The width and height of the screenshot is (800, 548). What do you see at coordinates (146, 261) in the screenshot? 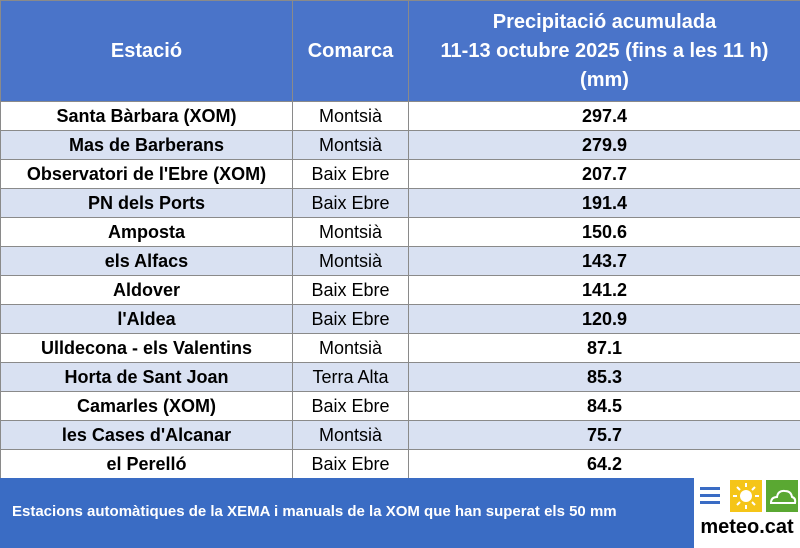
I see `station-cell: els Alfacs` at bounding box center [146, 261].